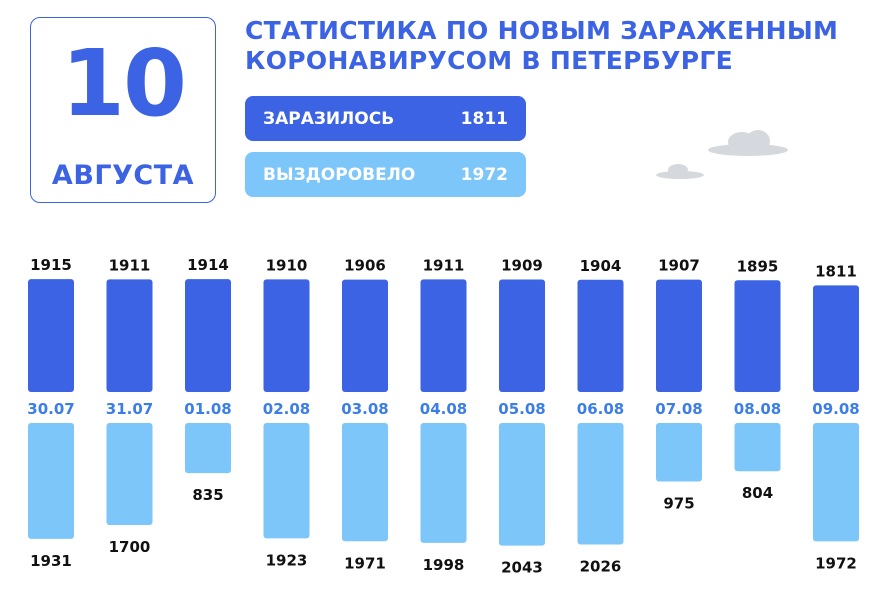 This screenshot has width=886, height=609. I want to click on infected-value-label: 1895, so click(758, 266).